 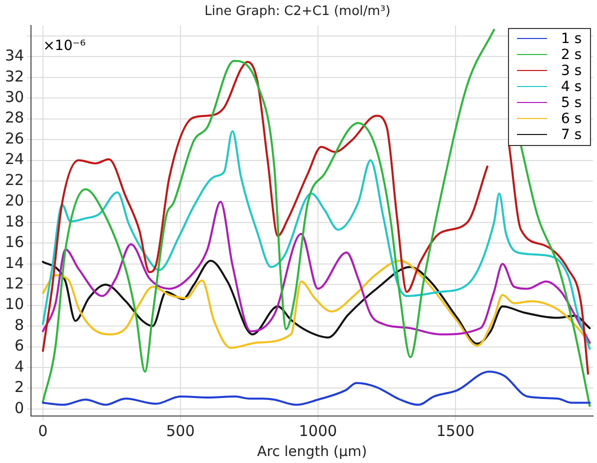 What do you see at coordinates (19, 325) in the screenshot?
I see `y-tick-label: 8` at bounding box center [19, 325].